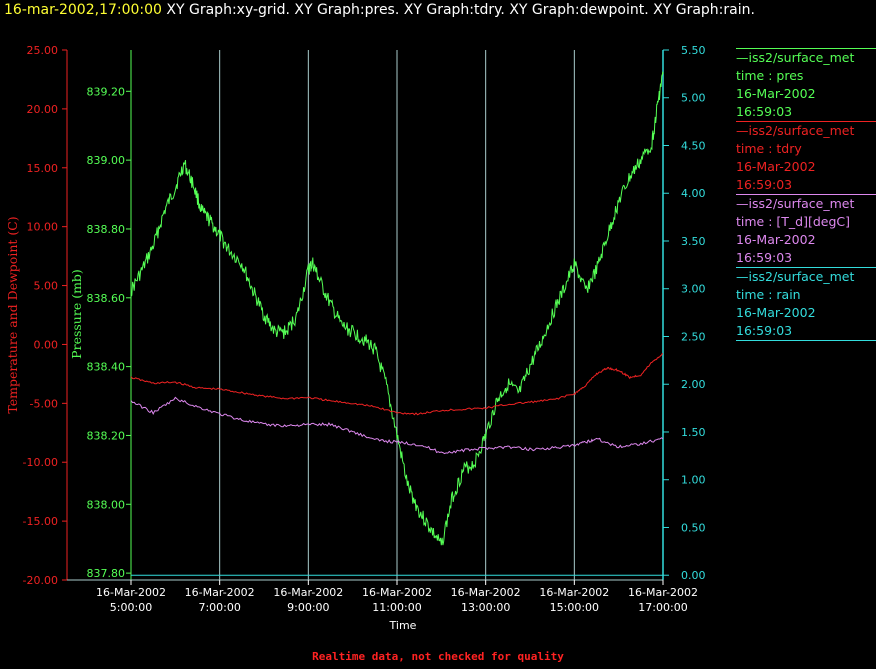  I want to click on temp-tick-label: -20.00, so click(40, 580).